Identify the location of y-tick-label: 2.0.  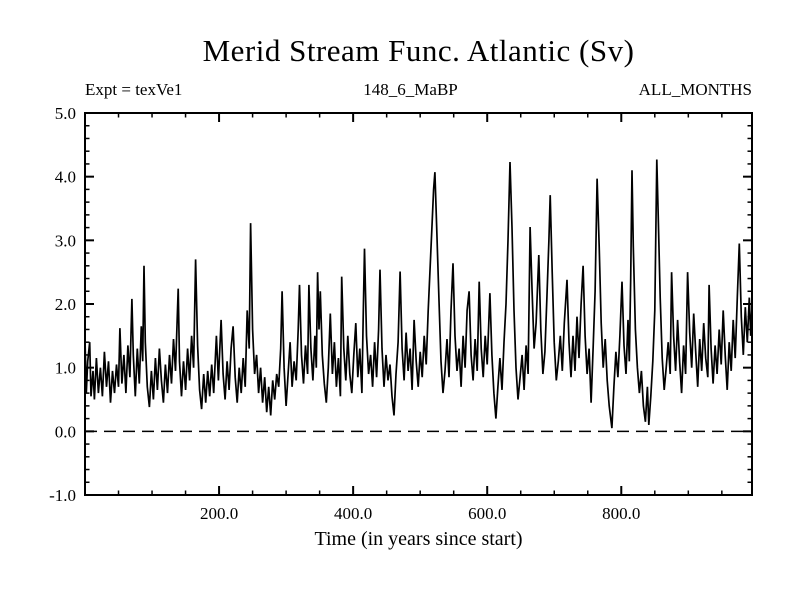
(65, 304).